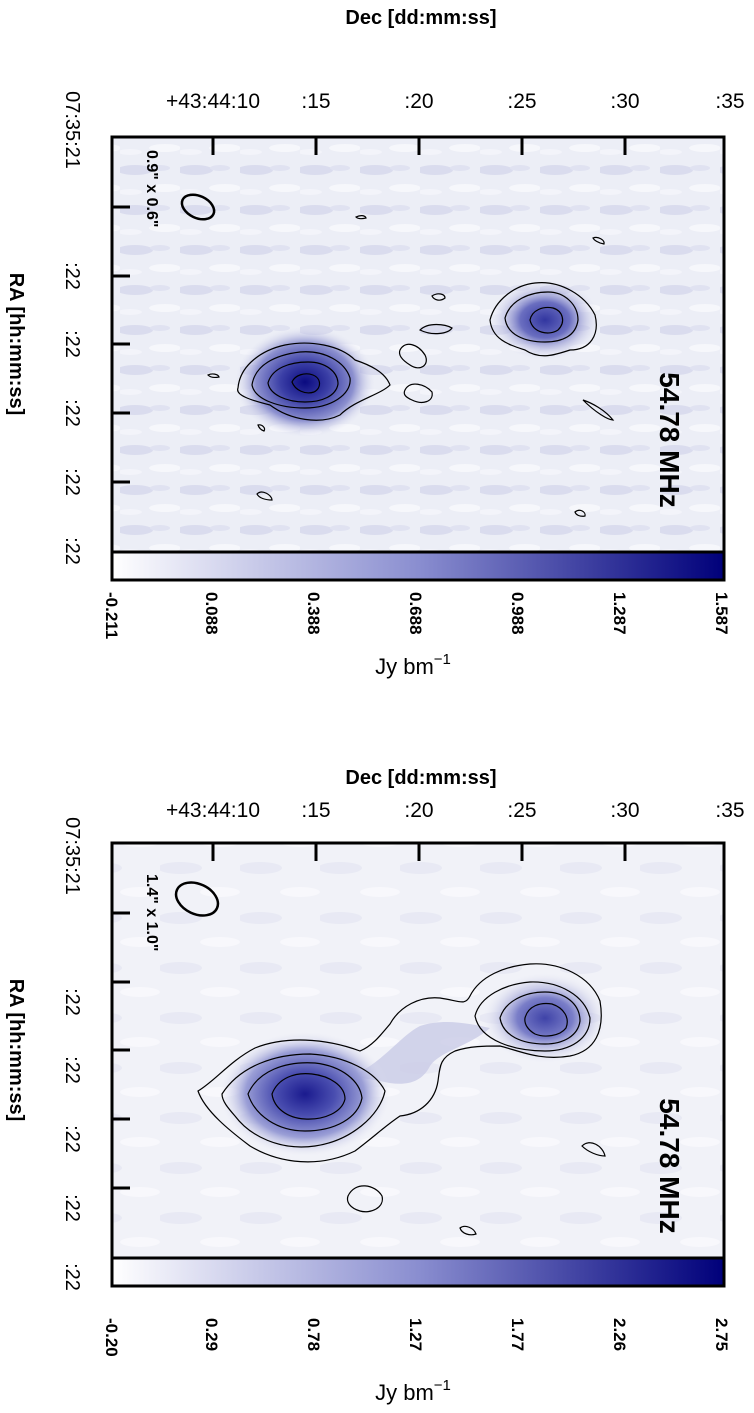 This screenshot has width=754, height=1413. I want to click on panel-1-dec-axis-title: Dec [dd:mm:ss], so click(420, 18).